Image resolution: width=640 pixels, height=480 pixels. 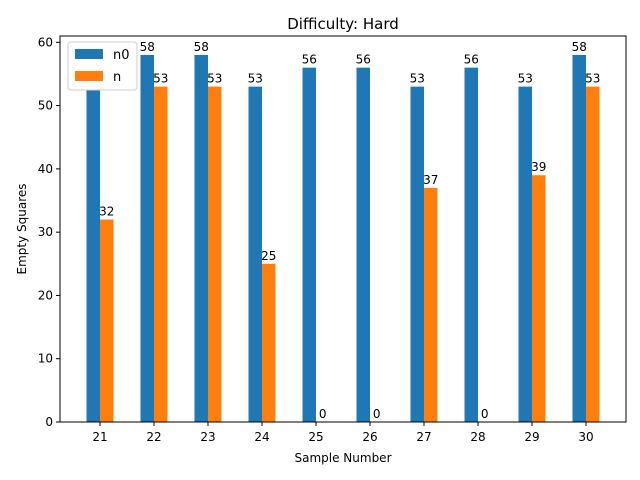 I want to click on legend: n0 n, so click(x=102, y=66).